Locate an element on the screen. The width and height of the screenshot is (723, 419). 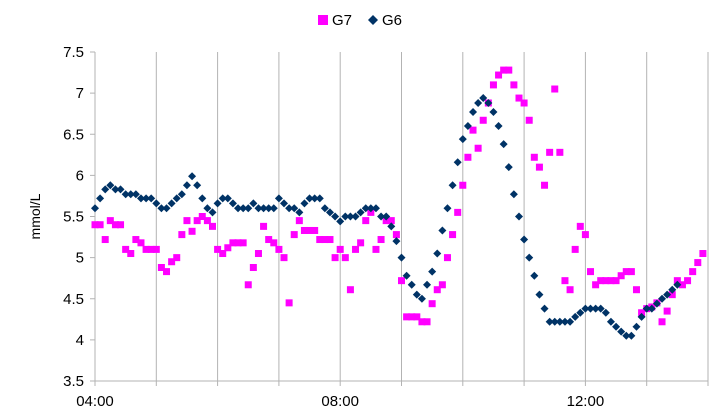
y-tick-label: 7.5 is located at coordinates (73, 52).